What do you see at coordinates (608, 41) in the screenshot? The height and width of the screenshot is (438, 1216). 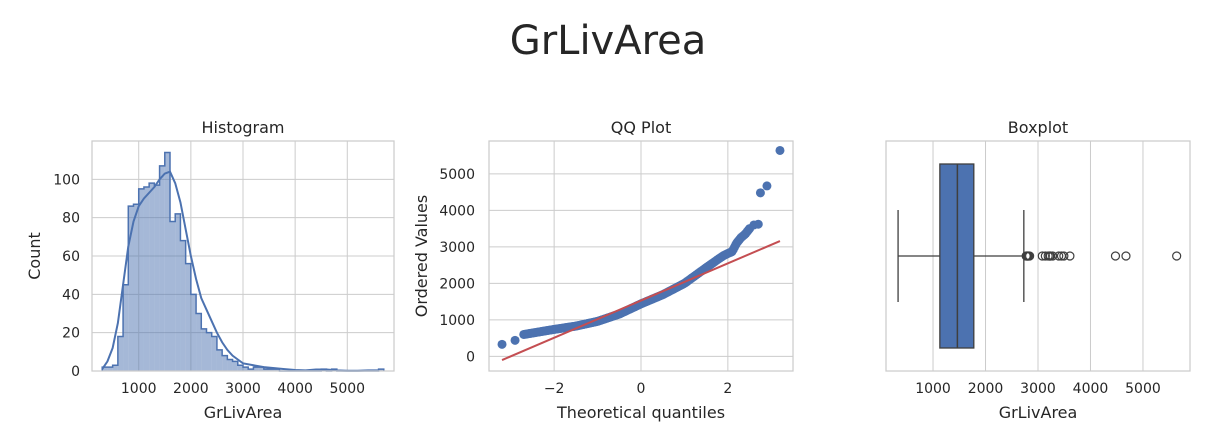 I see `figure-title: GrLivArea` at bounding box center [608, 41].